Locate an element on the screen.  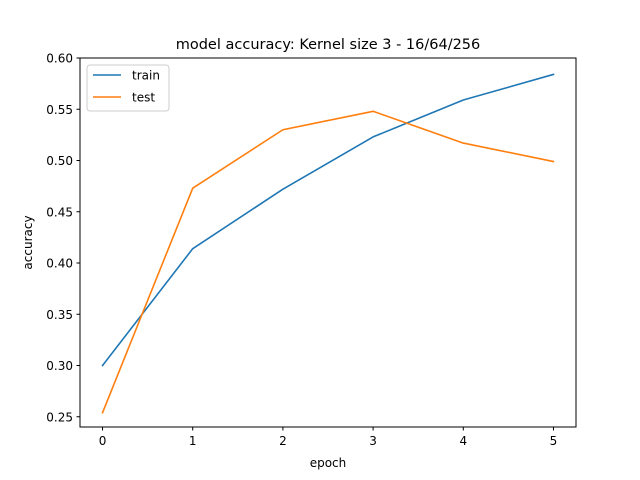
x-tick-label: 4 is located at coordinates (463, 441).